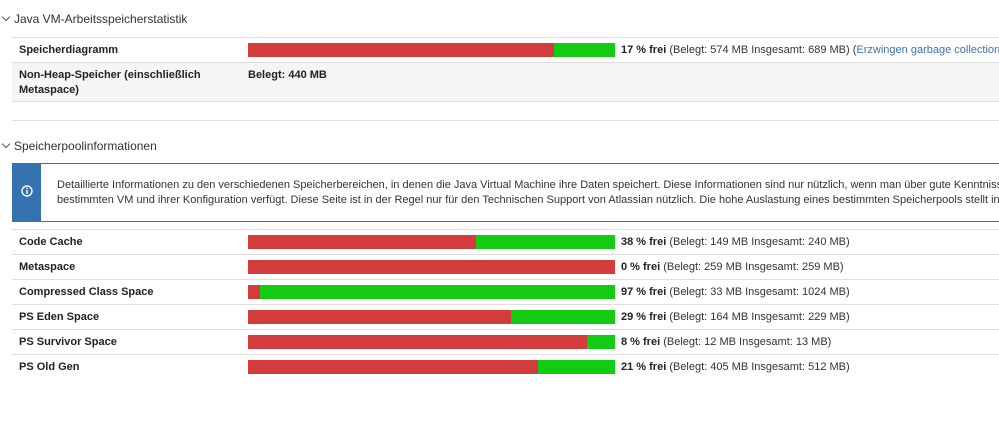  I want to click on details: (Belegt: 33 MB Insgesamt: 1024 MB), so click(759, 292).